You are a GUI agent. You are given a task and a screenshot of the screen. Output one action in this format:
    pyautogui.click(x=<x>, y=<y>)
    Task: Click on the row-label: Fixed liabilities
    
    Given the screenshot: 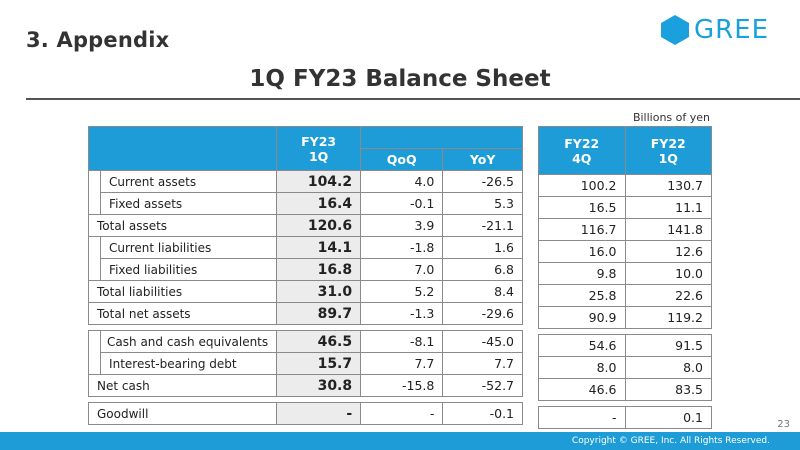 What is the action you would take?
    pyautogui.click(x=189, y=269)
    